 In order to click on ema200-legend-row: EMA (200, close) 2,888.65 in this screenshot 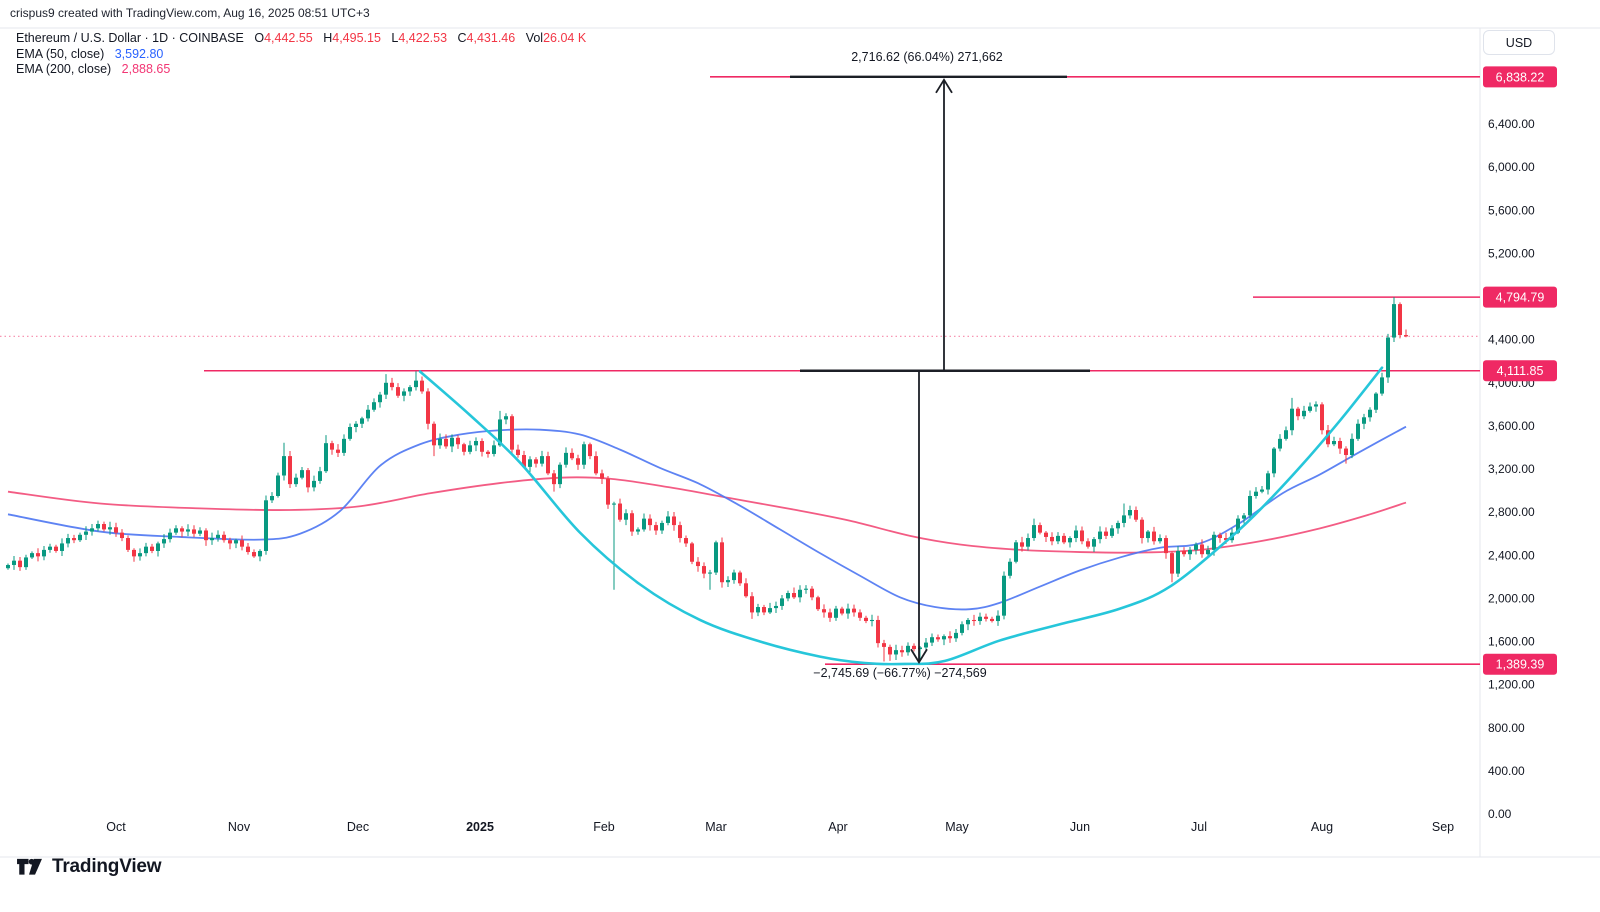, I will do `click(301, 70)`.